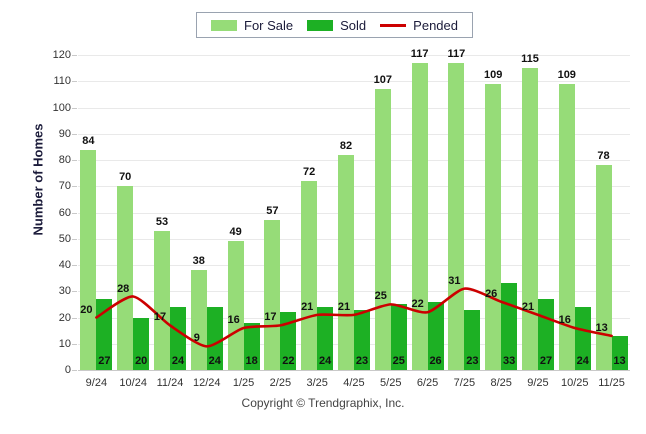  What do you see at coordinates (398, 361) in the screenshot?
I see `bar-value-label: 25` at bounding box center [398, 361].